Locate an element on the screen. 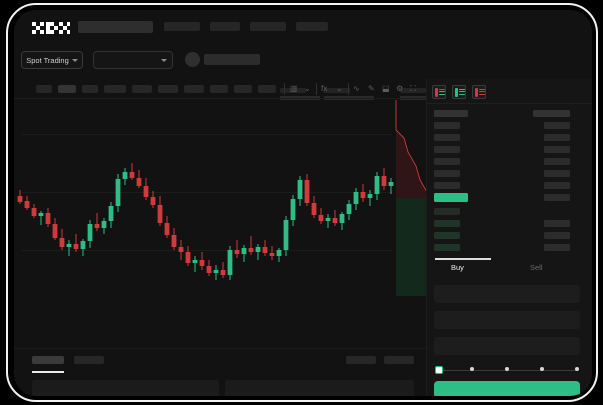 Image resolution: width=603 pixels, height=405 pixels. fullscreen-icon: ⛶ is located at coordinates (413, 88).